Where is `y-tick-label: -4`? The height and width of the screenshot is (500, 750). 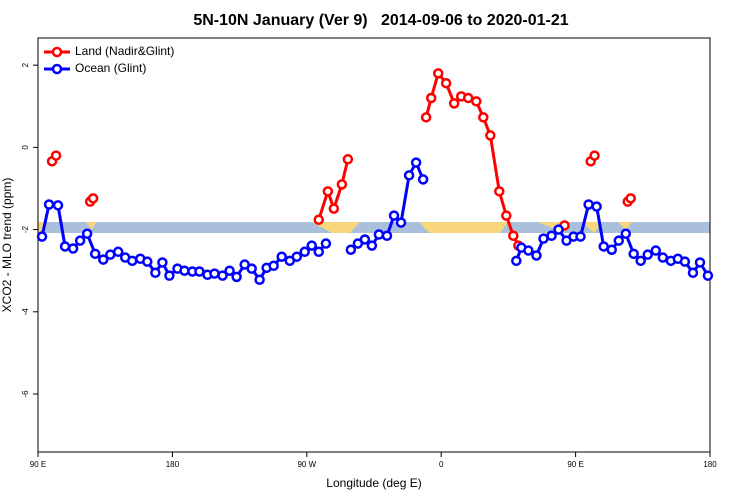 y-tick-label: -4 is located at coordinates (25, 312).